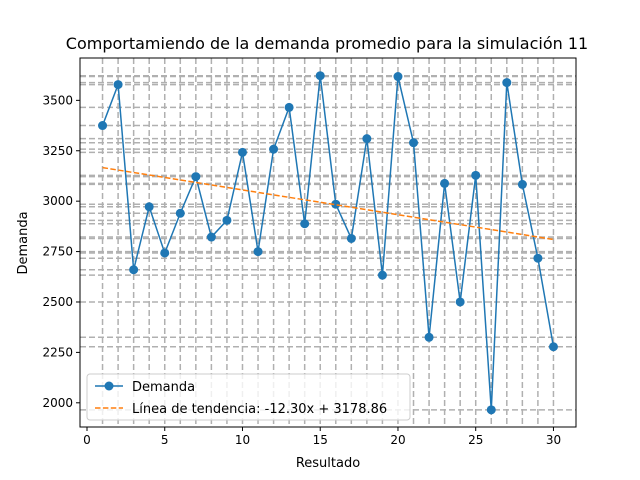  Describe the element at coordinates (242, 440) in the screenshot. I see `x-tick-label: 10` at that location.